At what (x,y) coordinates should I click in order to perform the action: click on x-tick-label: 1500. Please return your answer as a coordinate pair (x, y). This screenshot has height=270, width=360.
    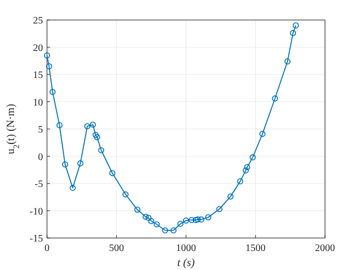
    Looking at the image, I should click on (256, 248).